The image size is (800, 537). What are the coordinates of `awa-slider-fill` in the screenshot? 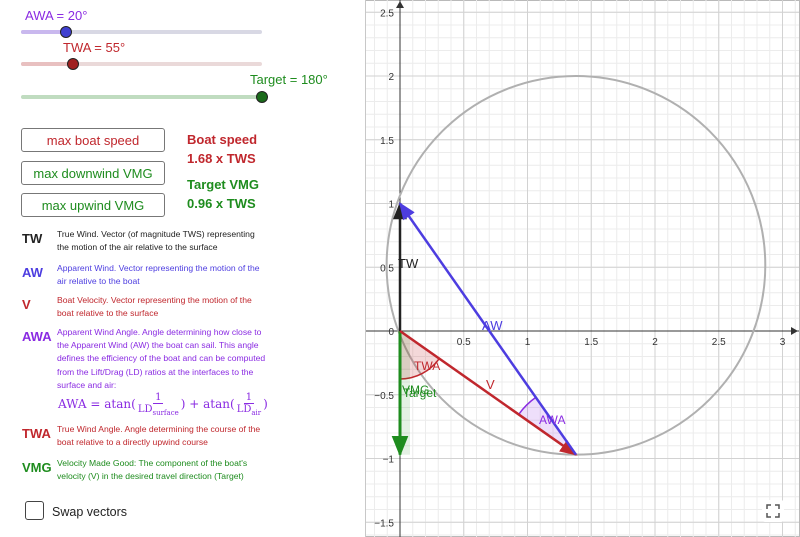 It's located at (43, 32).